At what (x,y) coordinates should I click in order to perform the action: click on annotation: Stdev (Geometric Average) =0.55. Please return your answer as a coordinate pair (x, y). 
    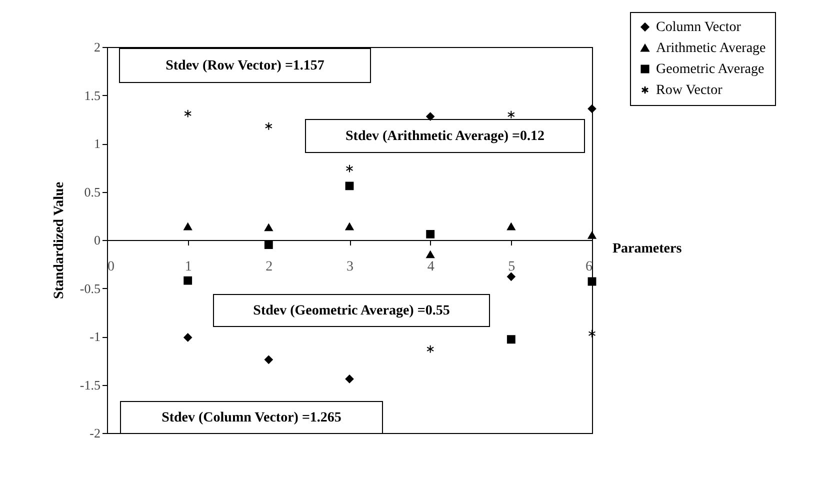
    Looking at the image, I should click on (351, 311).